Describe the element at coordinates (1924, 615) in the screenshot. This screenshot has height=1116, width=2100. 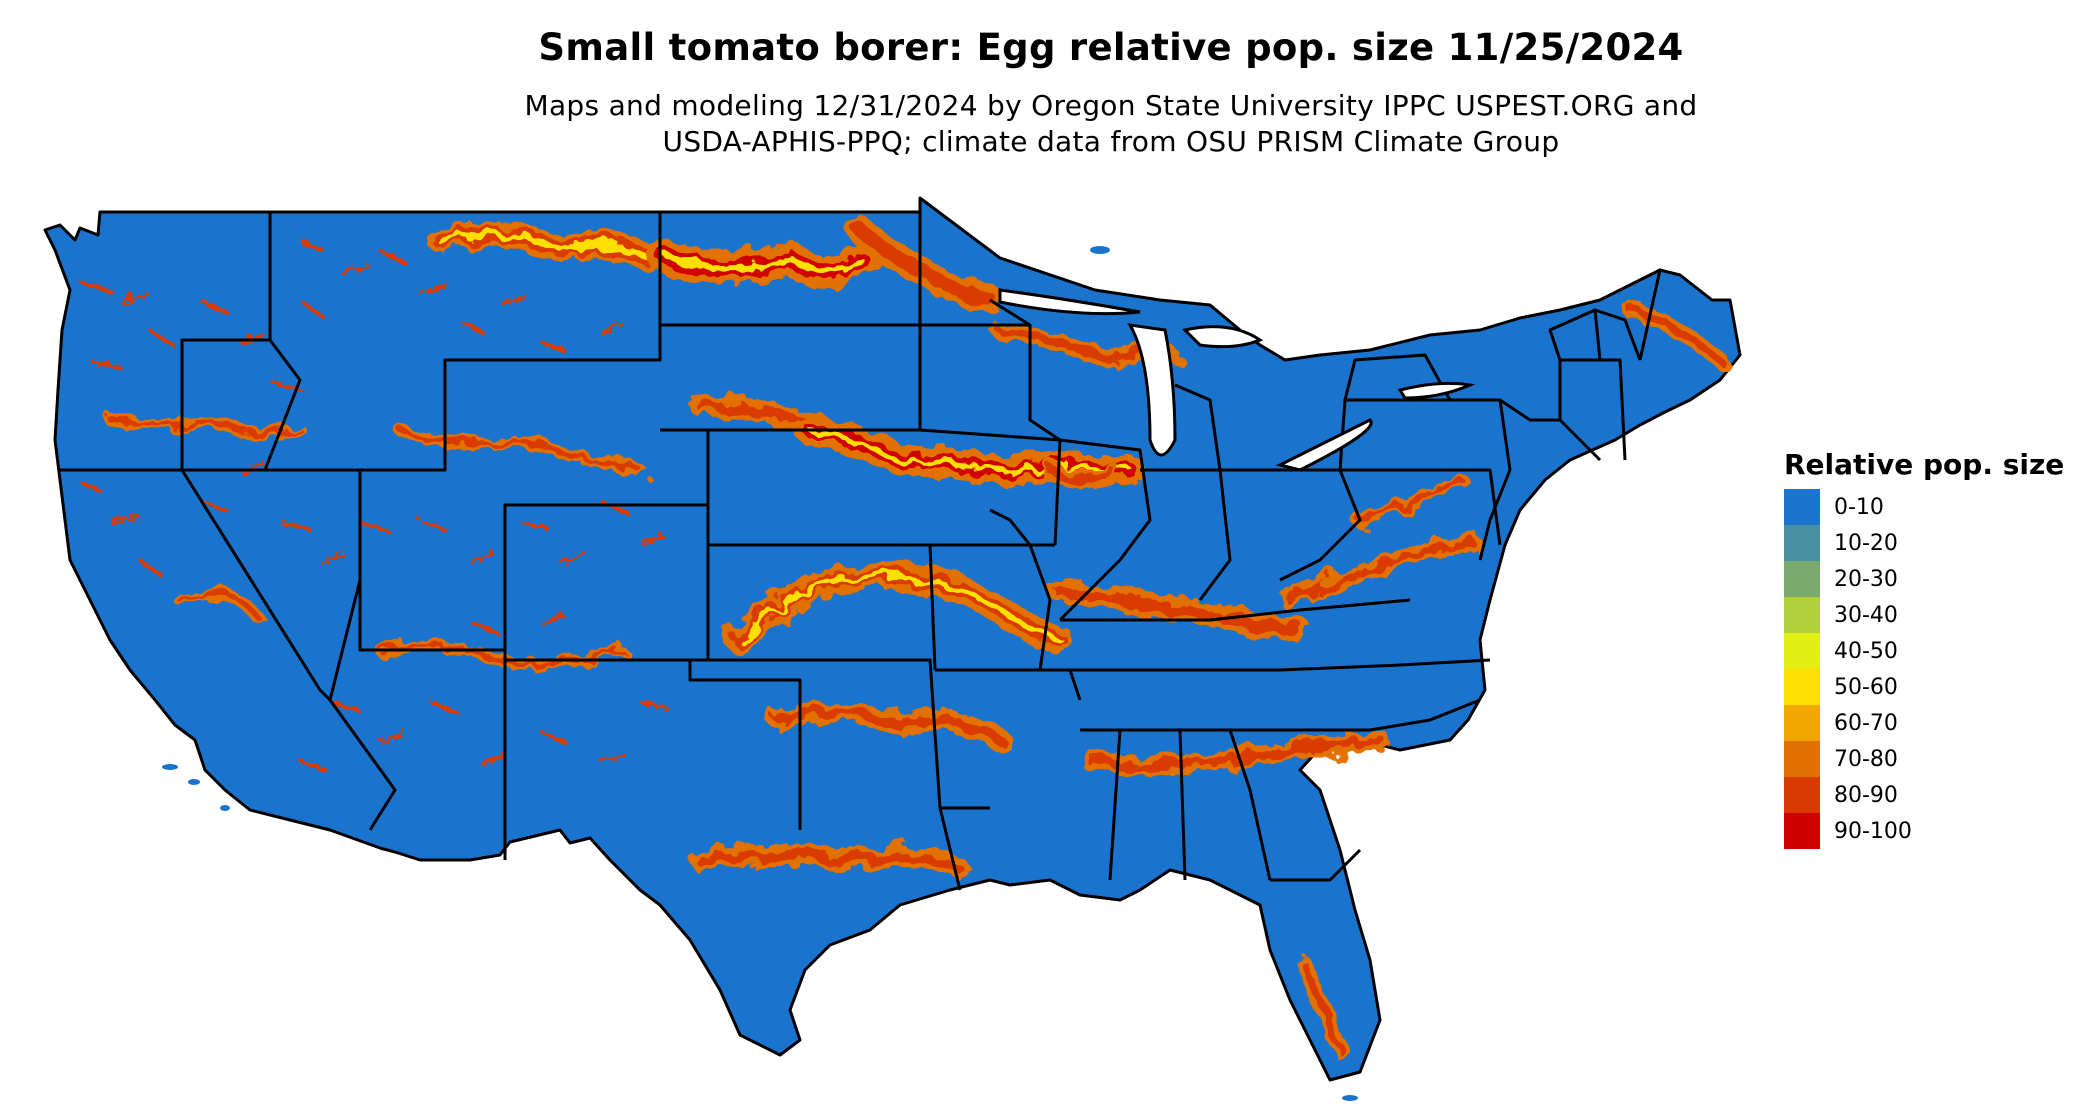
I see `legend-item: 30-40` at that location.